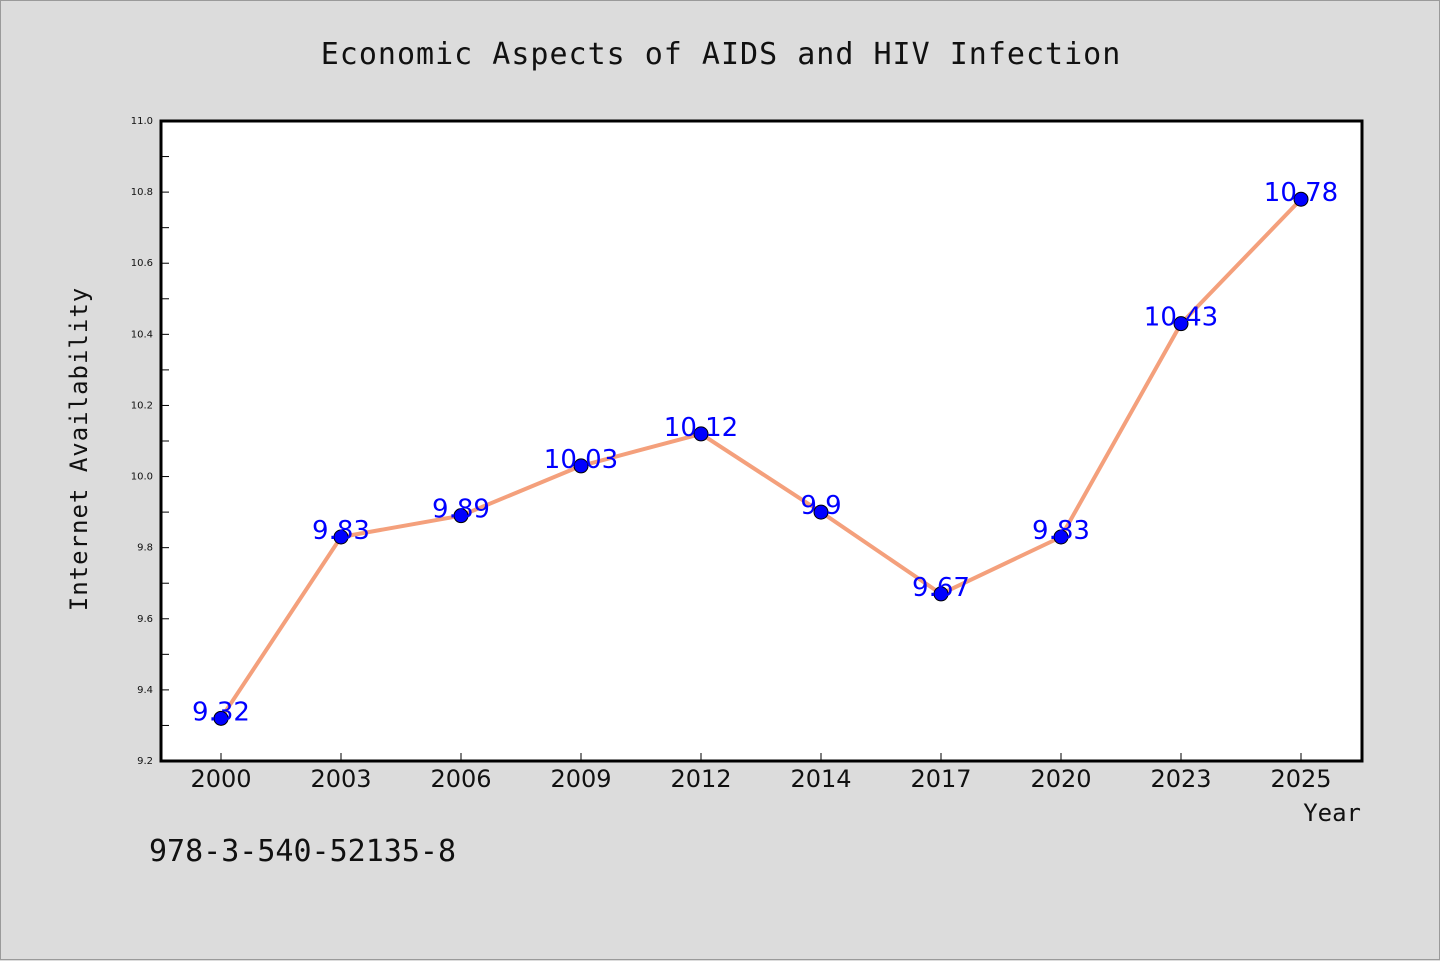 The height and width of the screenshot is (961, 1440). What do you see at coordinates (142, 263) in the screenshot?
I see `y-tick-label: 10.6` at bounding box center [142, 263].